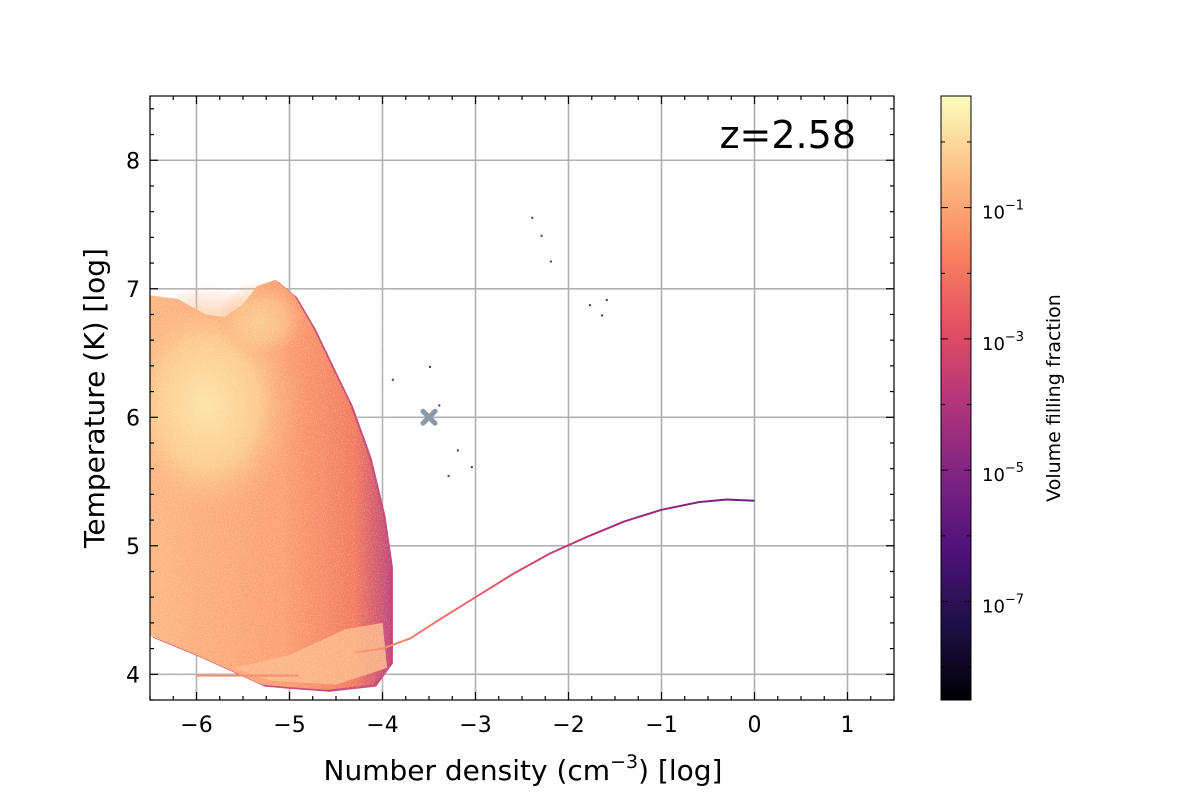 The image size is (1200, 800). Describe the element at coordinates (289, 725) in the screenshot. I see `x-tick-label: −5` at that location.